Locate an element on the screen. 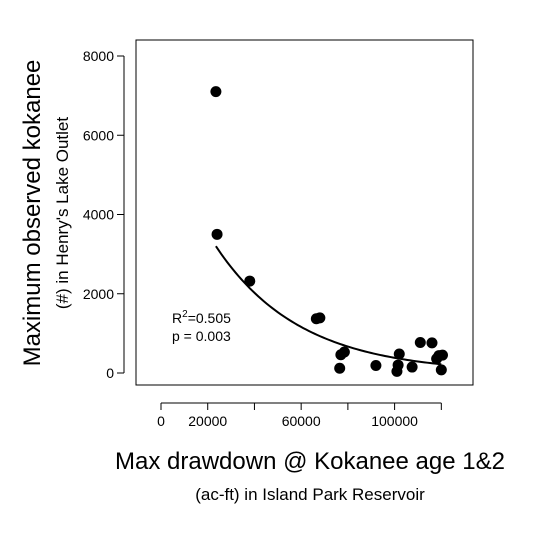 This screenshot has width=536, height=536. r2-annotation: R2=0.505 is located at coordinates (201, 317).